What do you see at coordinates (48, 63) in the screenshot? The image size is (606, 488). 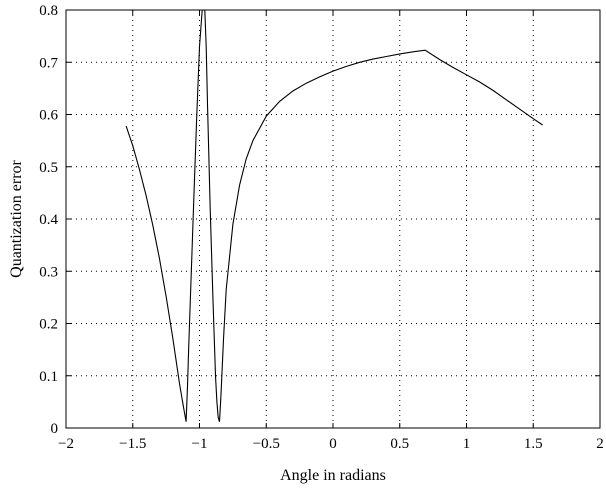 I see `y-tick-label: 0.7` at bounding box center [48, 63].